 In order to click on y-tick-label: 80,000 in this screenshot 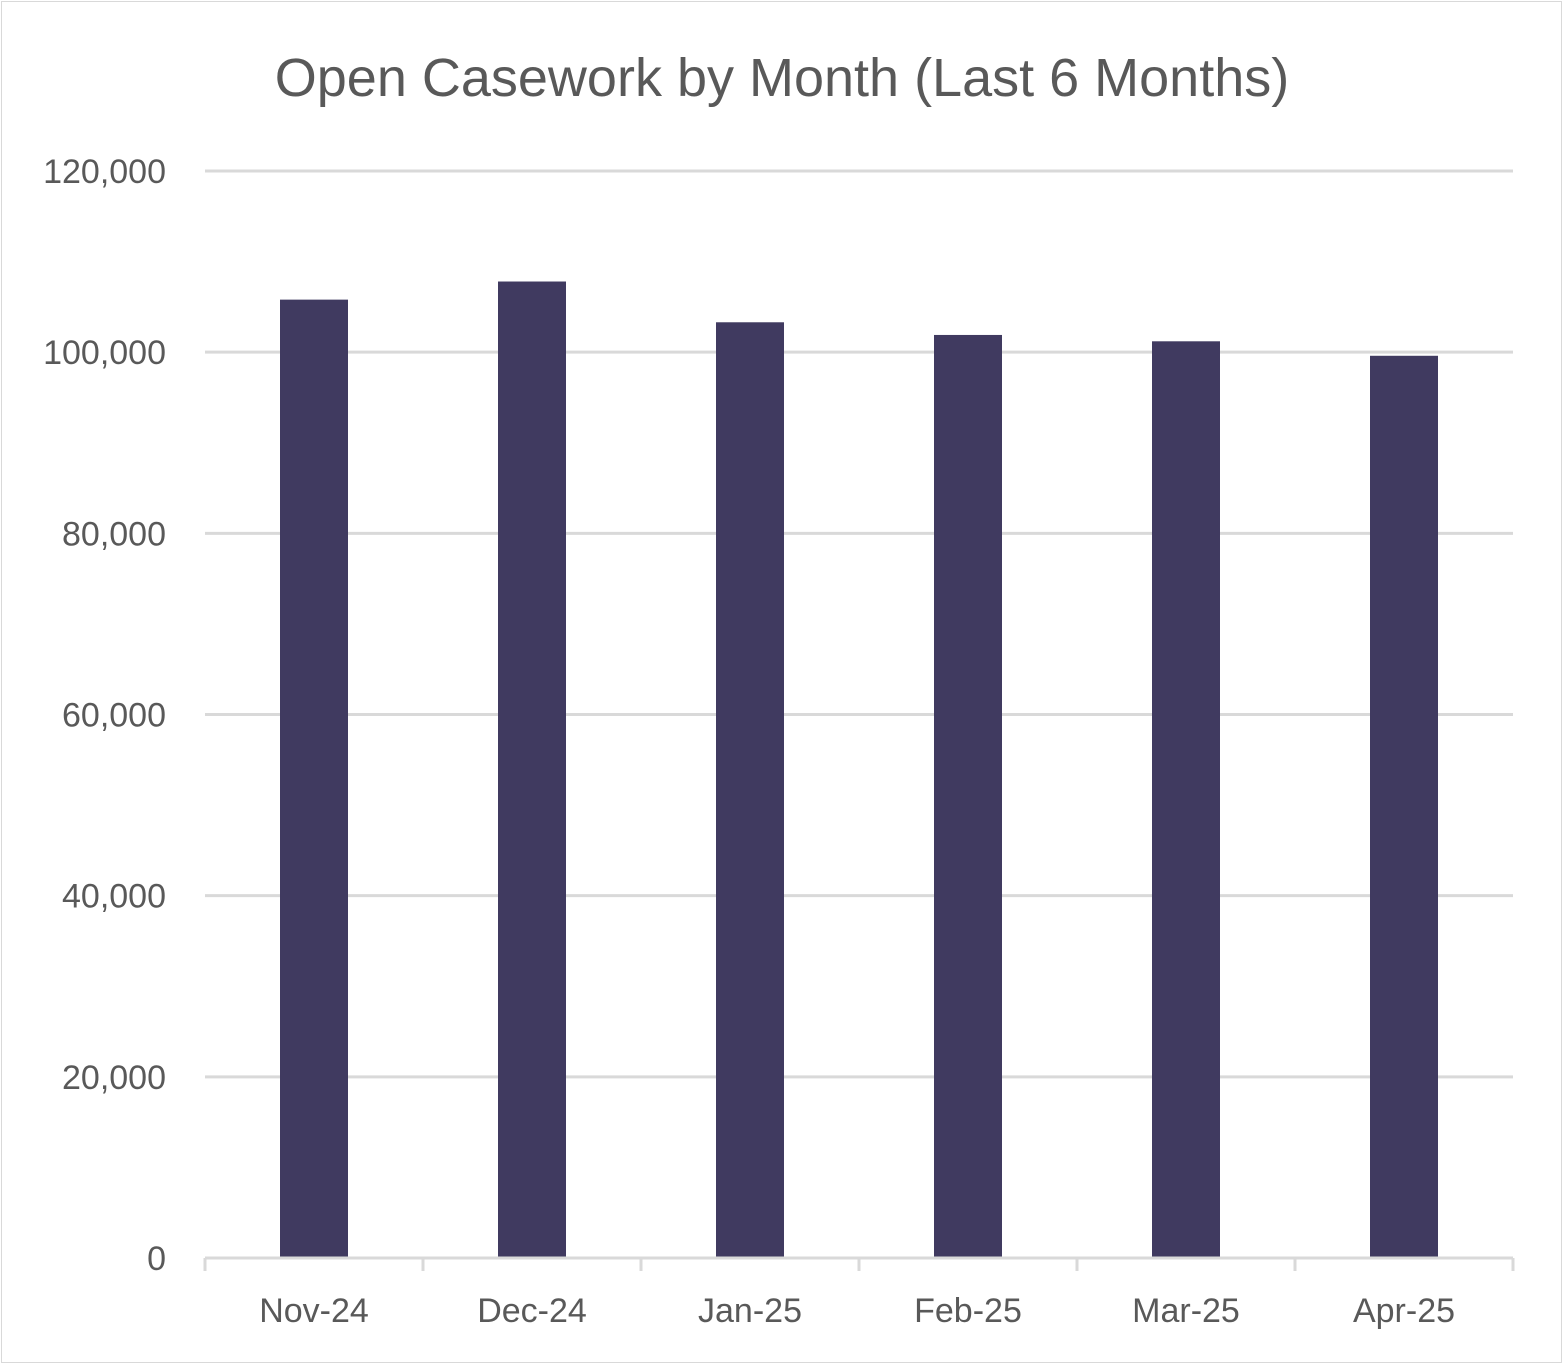, I will do `click(114, 534)`.